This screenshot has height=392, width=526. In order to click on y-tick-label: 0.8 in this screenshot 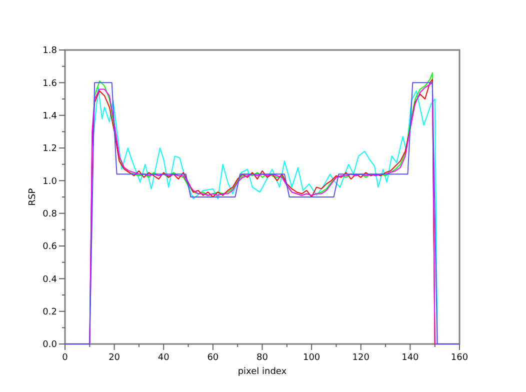, I will do `click(50, 214)`.